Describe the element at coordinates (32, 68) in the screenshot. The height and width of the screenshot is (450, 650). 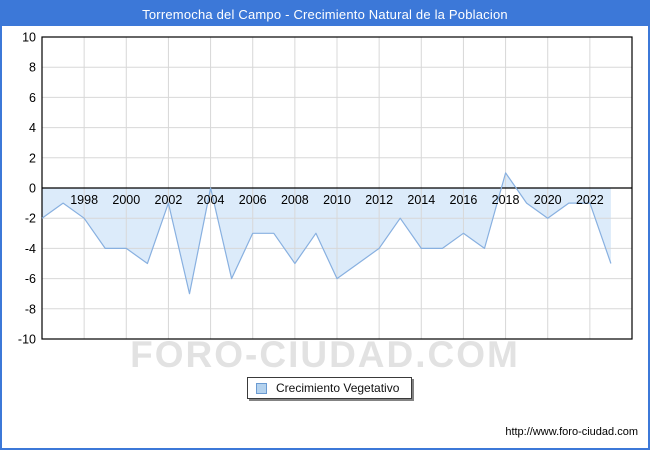
I see `y-tick-label: 8` at that location.